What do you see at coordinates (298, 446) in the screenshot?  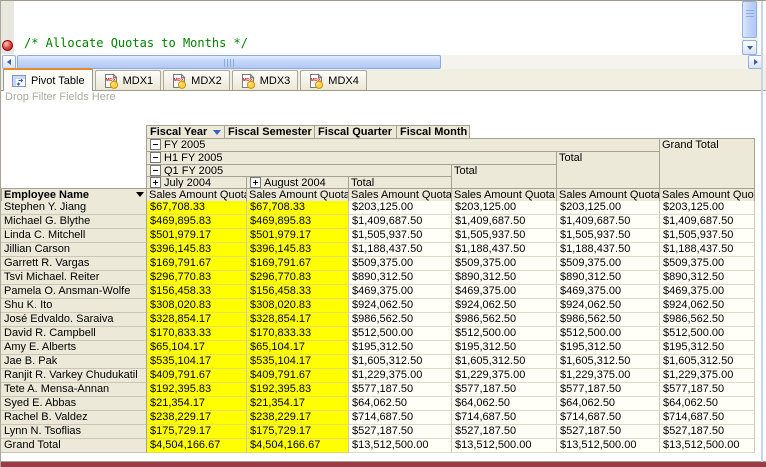 I see `cell-august-2004: $4,504,166.67` at bounding box center [298, 446].